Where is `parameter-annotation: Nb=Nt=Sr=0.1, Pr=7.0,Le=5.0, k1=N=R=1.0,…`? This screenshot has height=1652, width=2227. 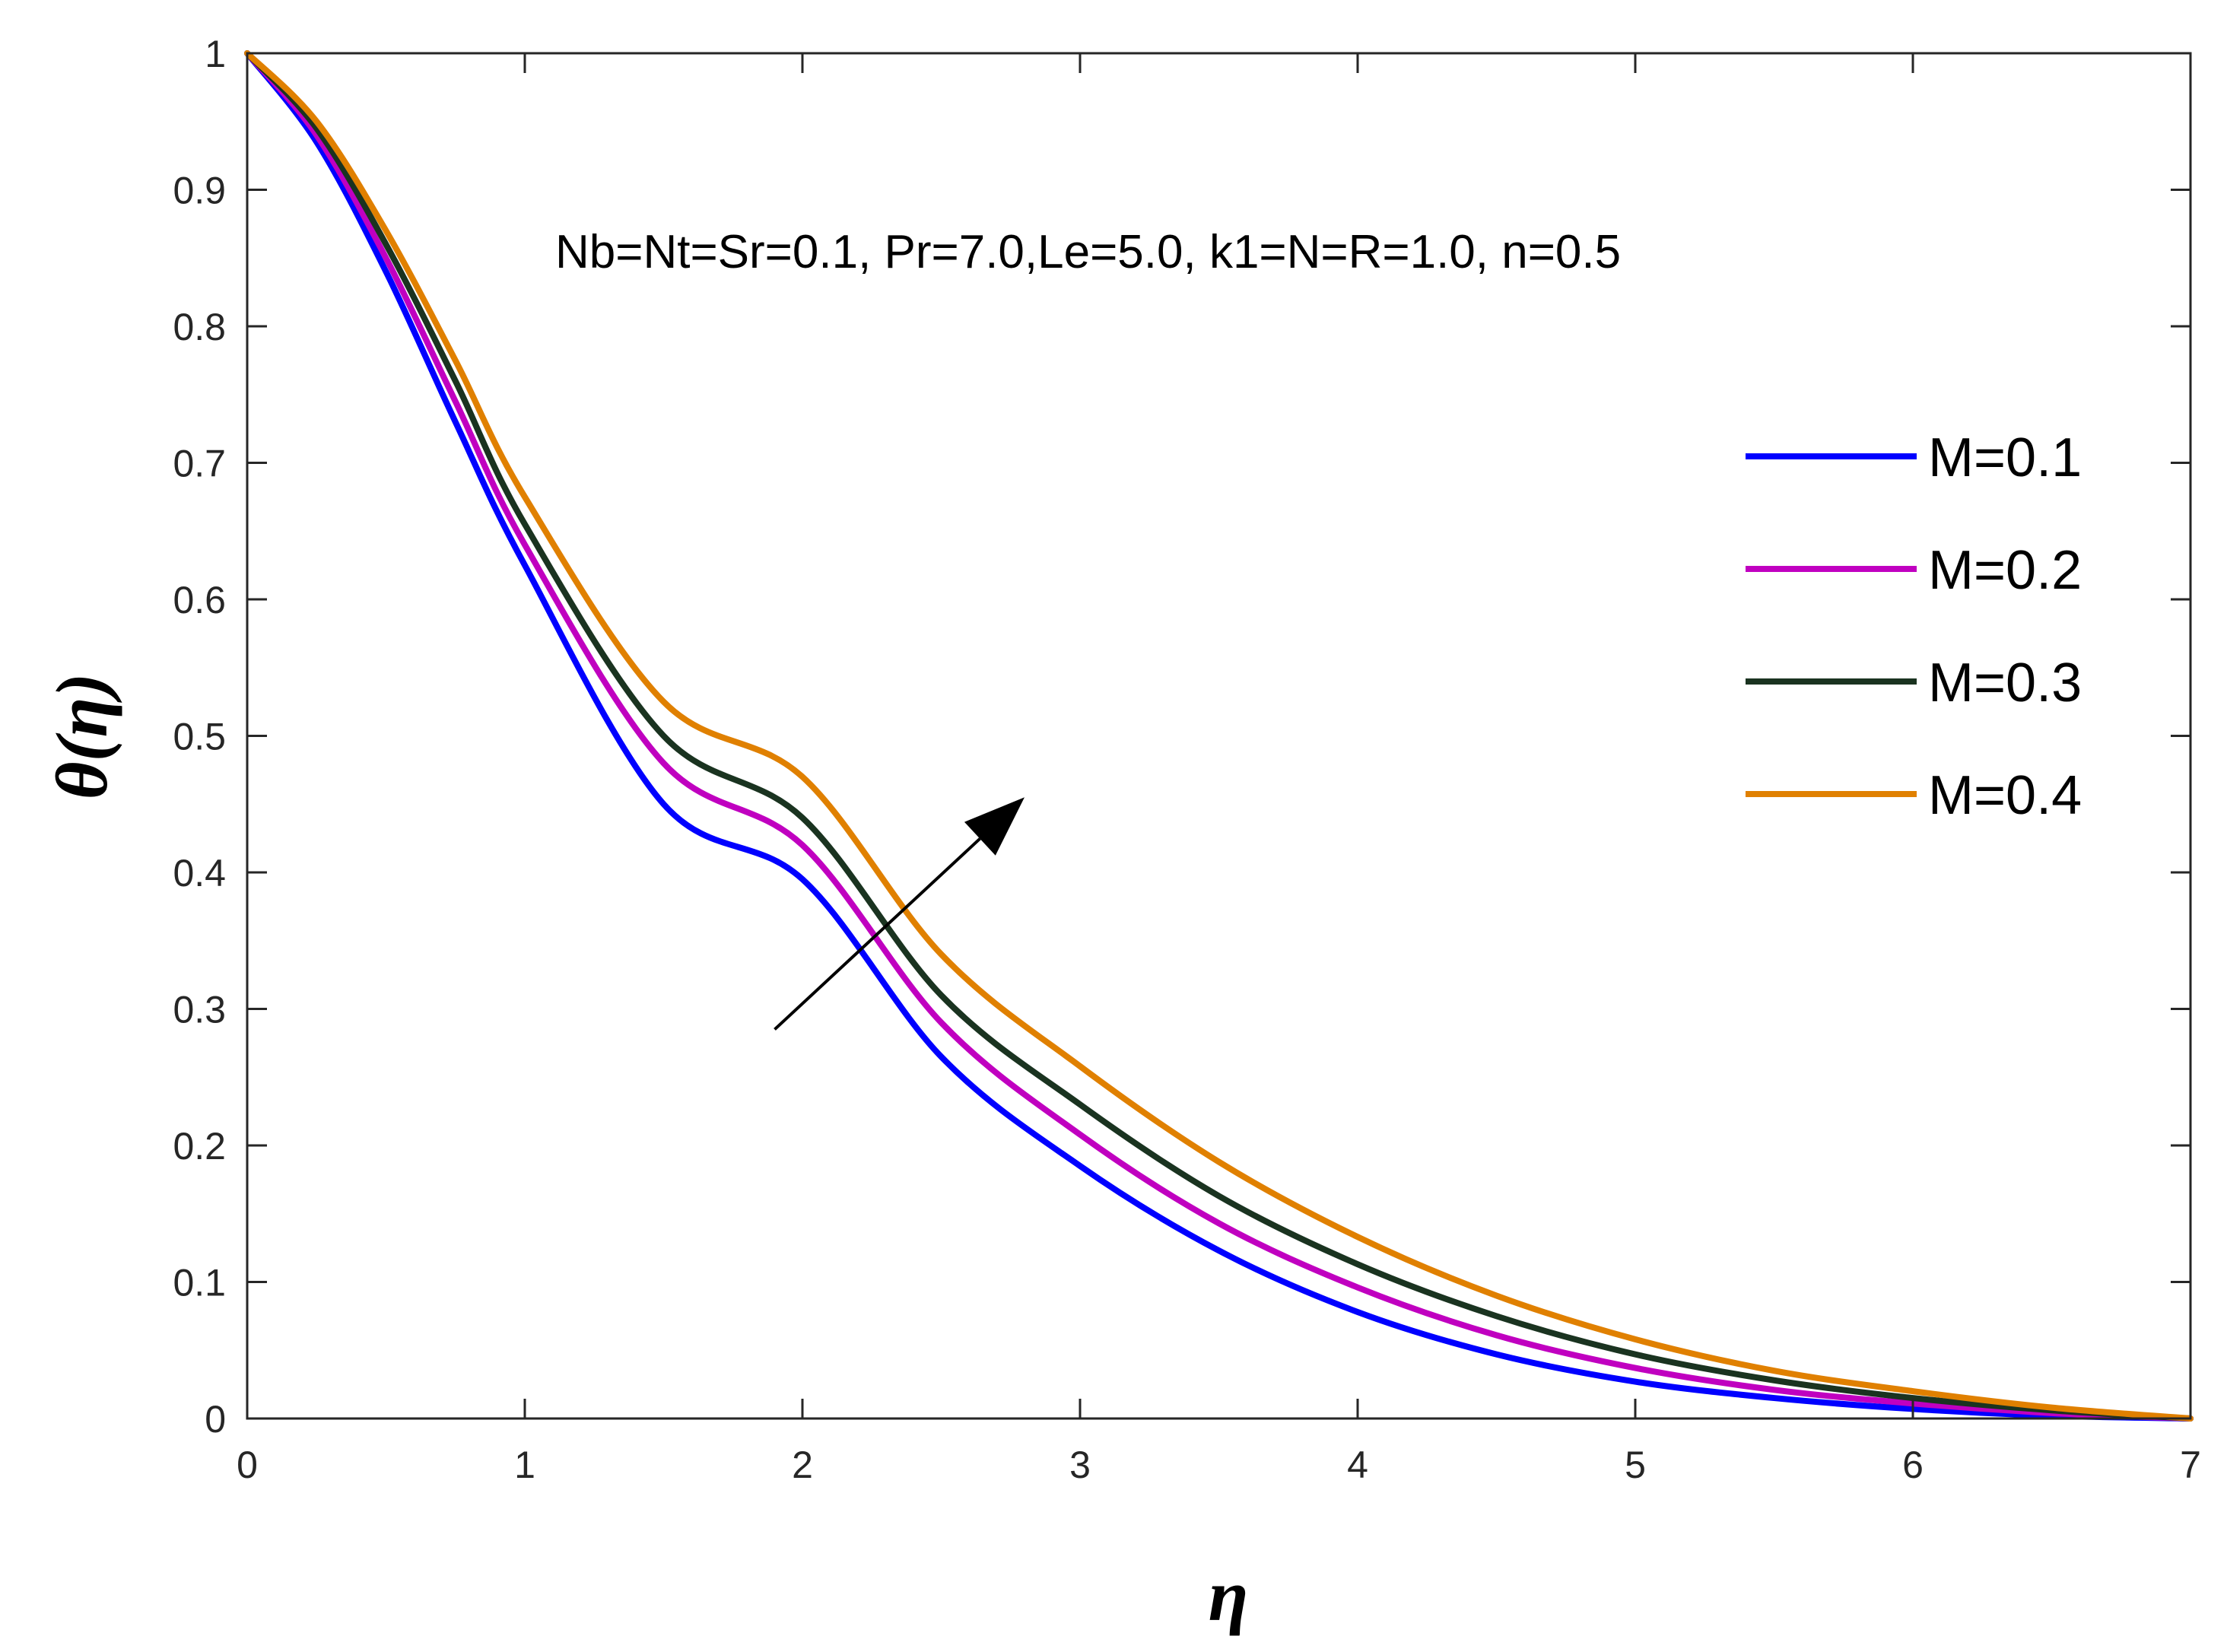 parameter-annotation: Nb=Nt=Sr=0.1, Pr=7.0,Le=5.0, k1=N=R=1.0,… is located at coordinates (1088, 252).